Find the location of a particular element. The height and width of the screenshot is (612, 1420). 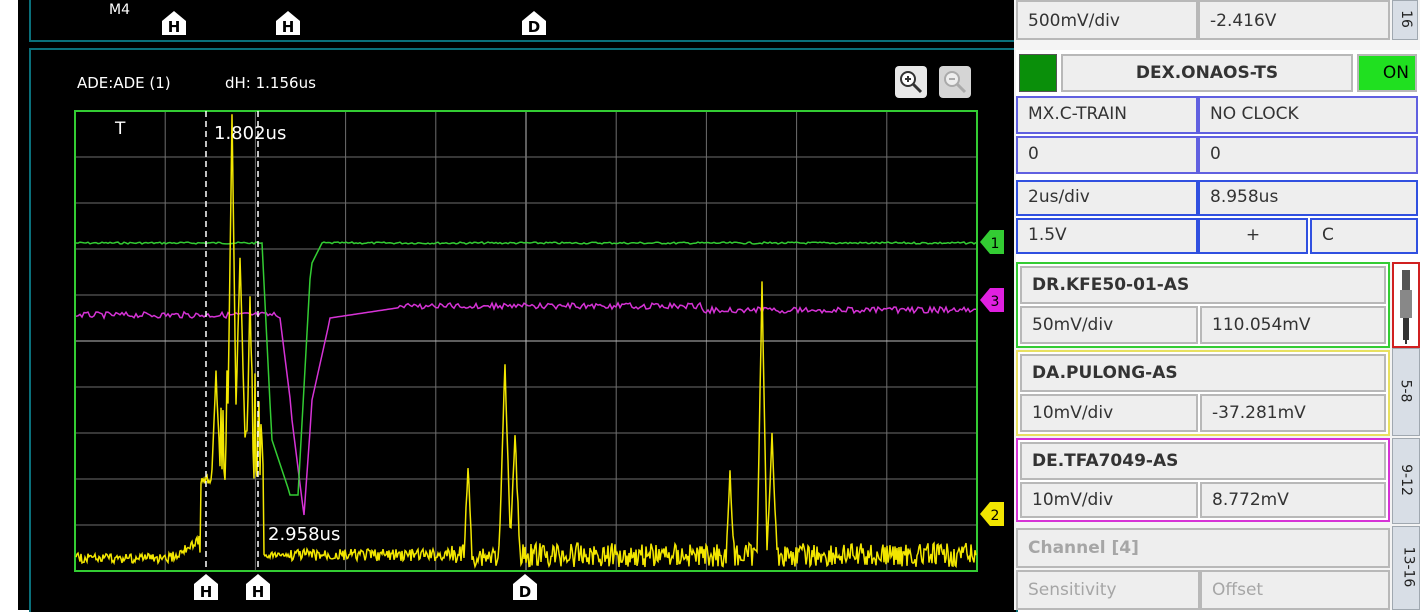

scope-title: ADE:ADE (1) is located at coordinates (124, 83).